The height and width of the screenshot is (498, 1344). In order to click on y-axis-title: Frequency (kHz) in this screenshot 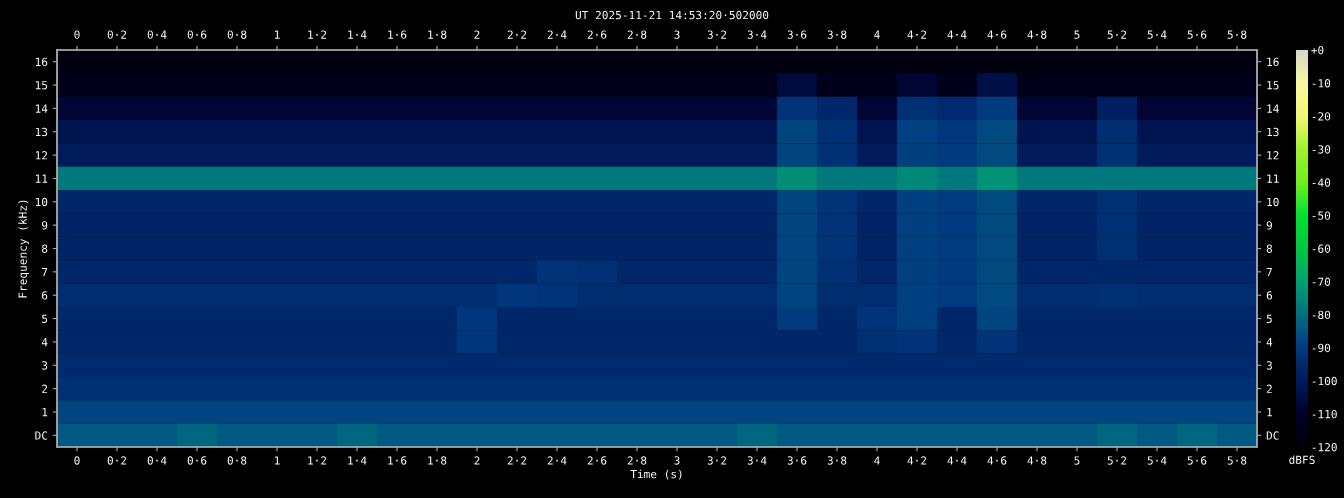, I will do `click(24, 249)`.